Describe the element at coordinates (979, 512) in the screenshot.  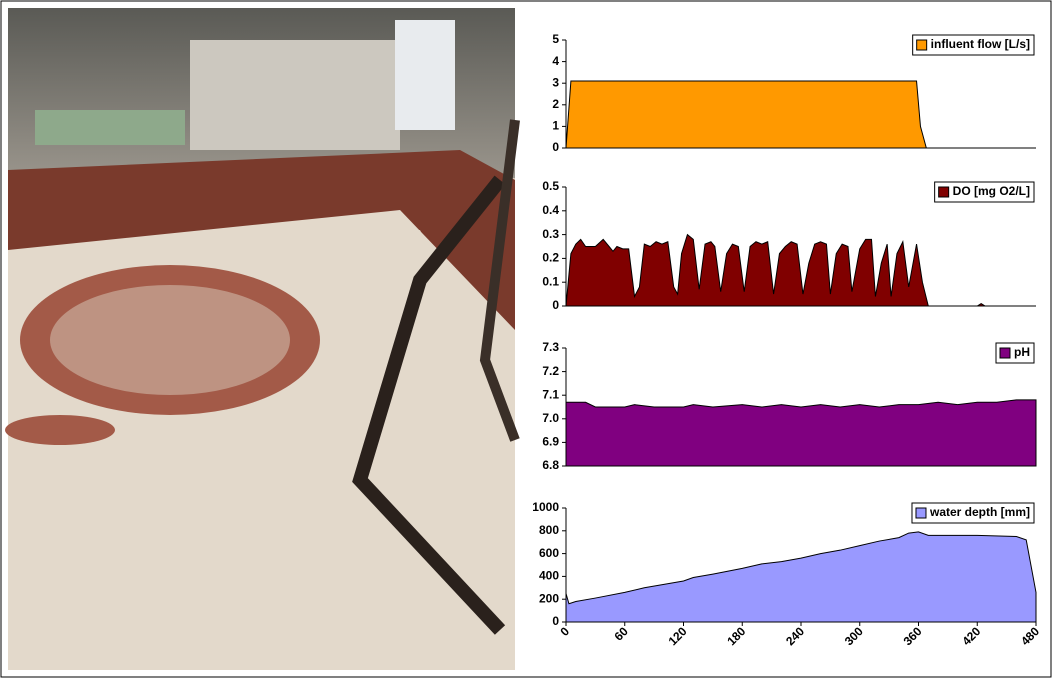
I see `legend-label: water depth [mm]` at that location.